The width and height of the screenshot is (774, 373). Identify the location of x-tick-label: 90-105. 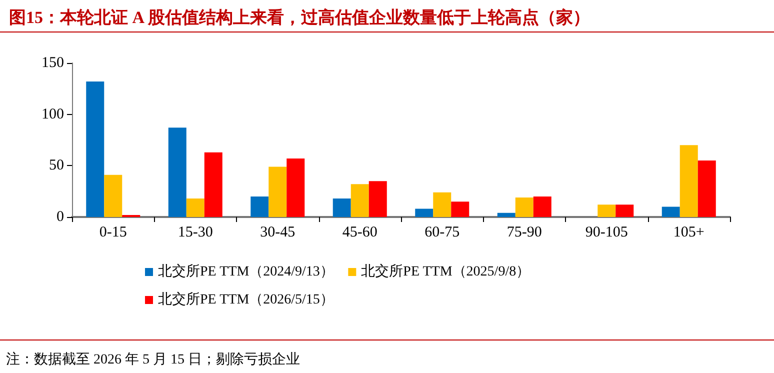
(606, 232).